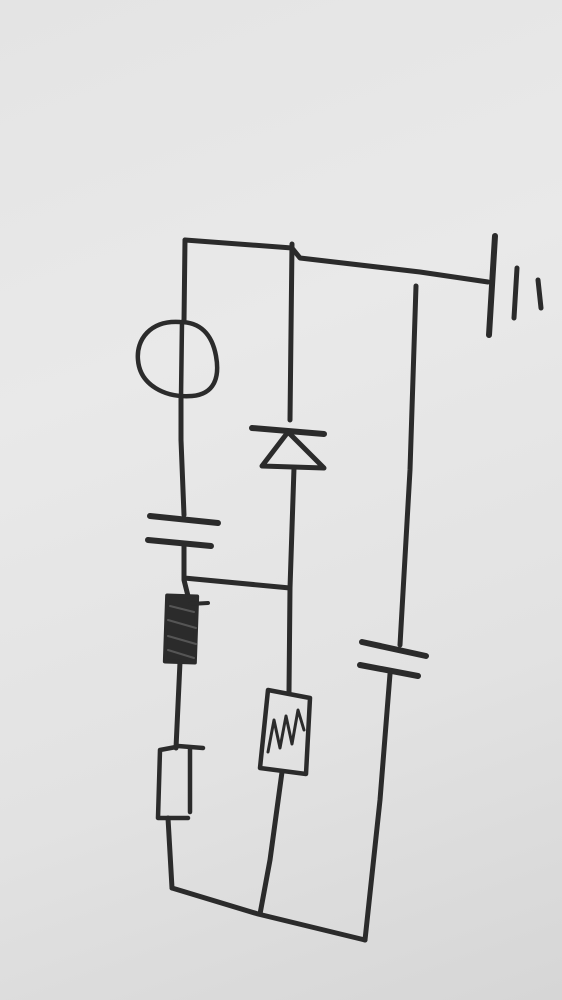 The width and height of the screenshot is (562, 1000). What do you see at coordinates (515, 285) in the screenshot?
I see `ground-icon` at bounding box center [515, 285].